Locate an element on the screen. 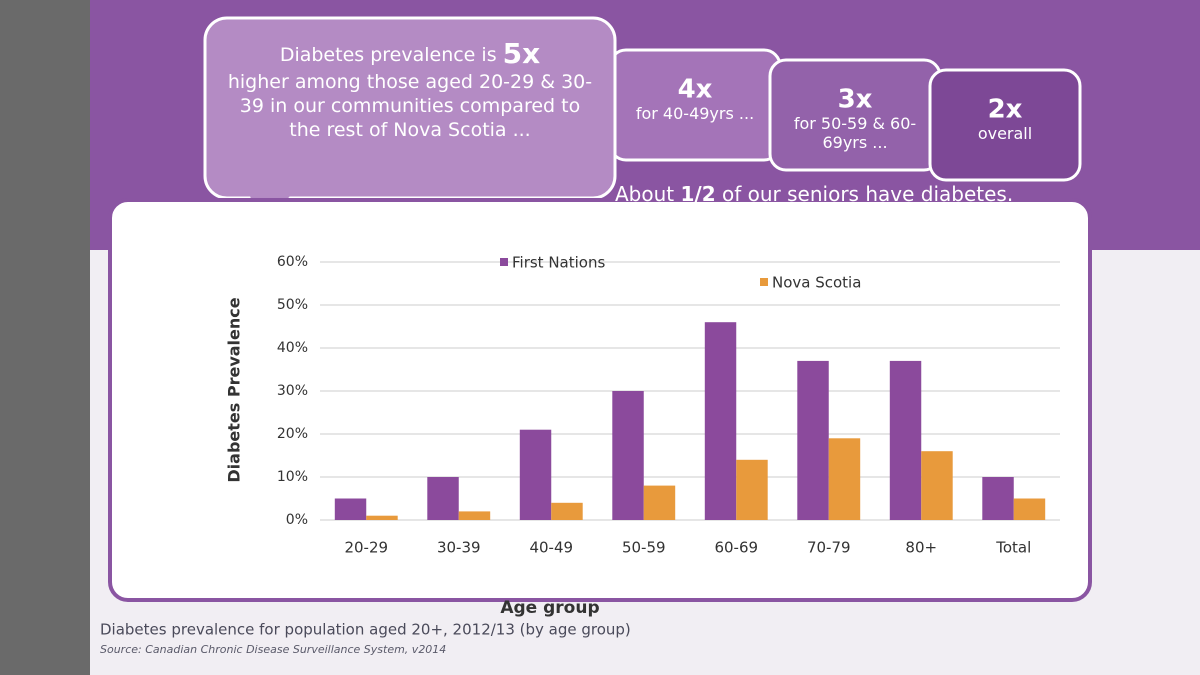 The image size is (1200, 675). x-tick-label: 50-59 is located at coordinates (644, 548).